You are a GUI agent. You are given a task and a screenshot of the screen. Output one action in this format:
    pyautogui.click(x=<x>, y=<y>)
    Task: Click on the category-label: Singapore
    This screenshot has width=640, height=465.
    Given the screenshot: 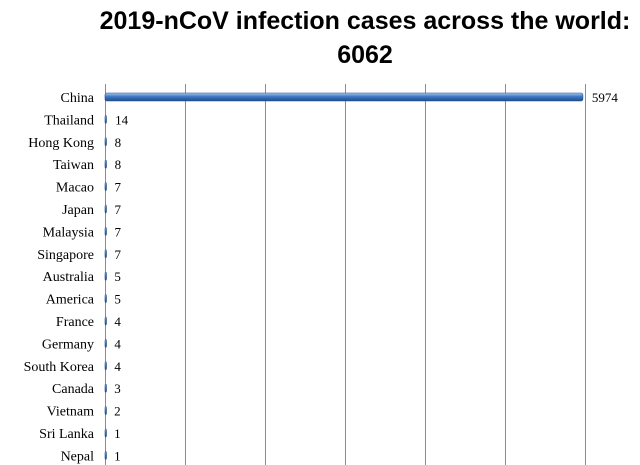 What is the action you would take?
    pyautogui.click(x=65, y=255)
    